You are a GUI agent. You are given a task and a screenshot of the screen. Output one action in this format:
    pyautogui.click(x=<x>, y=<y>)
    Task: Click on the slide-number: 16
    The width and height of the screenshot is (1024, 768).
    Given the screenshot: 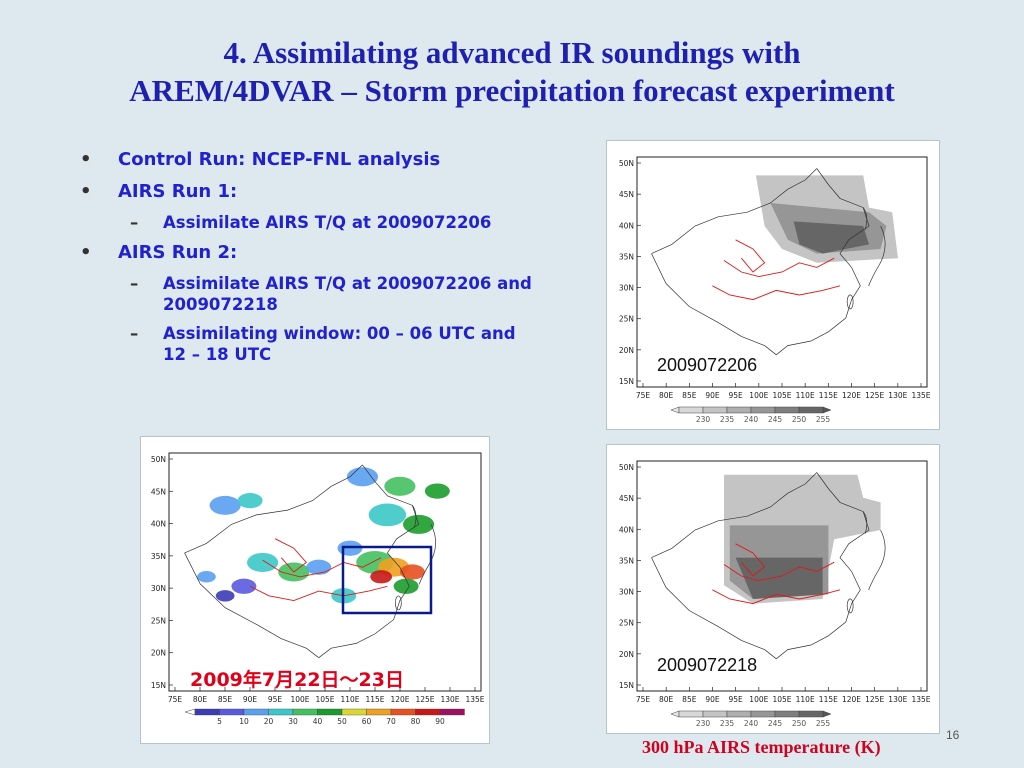 What is the action you would take?
    pyautogui.click(x=953, y=735)
    